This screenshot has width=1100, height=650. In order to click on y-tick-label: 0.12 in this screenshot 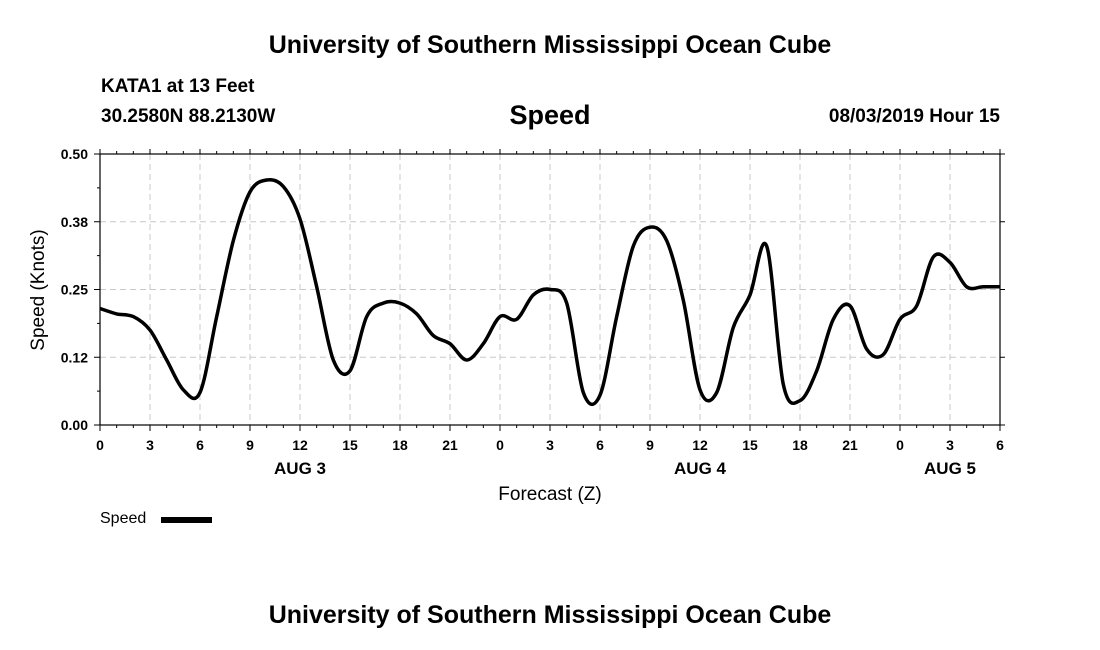, I will do `click(74, 357)`.